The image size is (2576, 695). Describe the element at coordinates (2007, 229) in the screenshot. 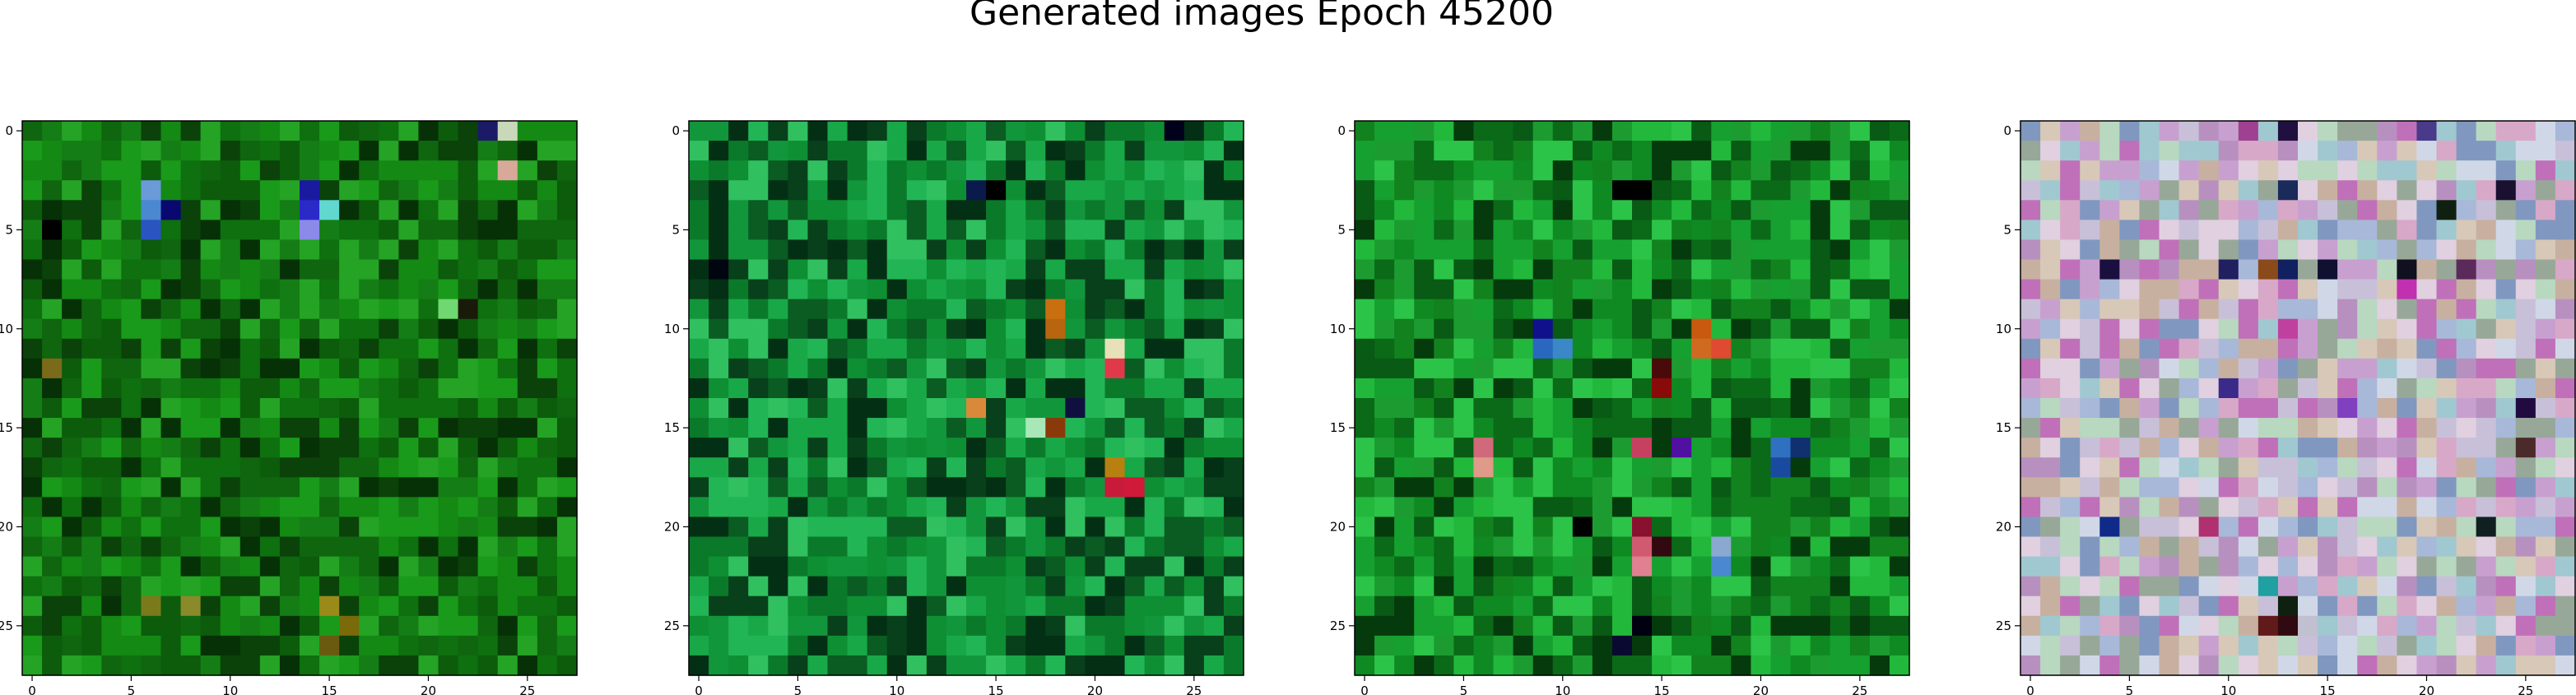

I see `y-tick-label: 5` at that location.